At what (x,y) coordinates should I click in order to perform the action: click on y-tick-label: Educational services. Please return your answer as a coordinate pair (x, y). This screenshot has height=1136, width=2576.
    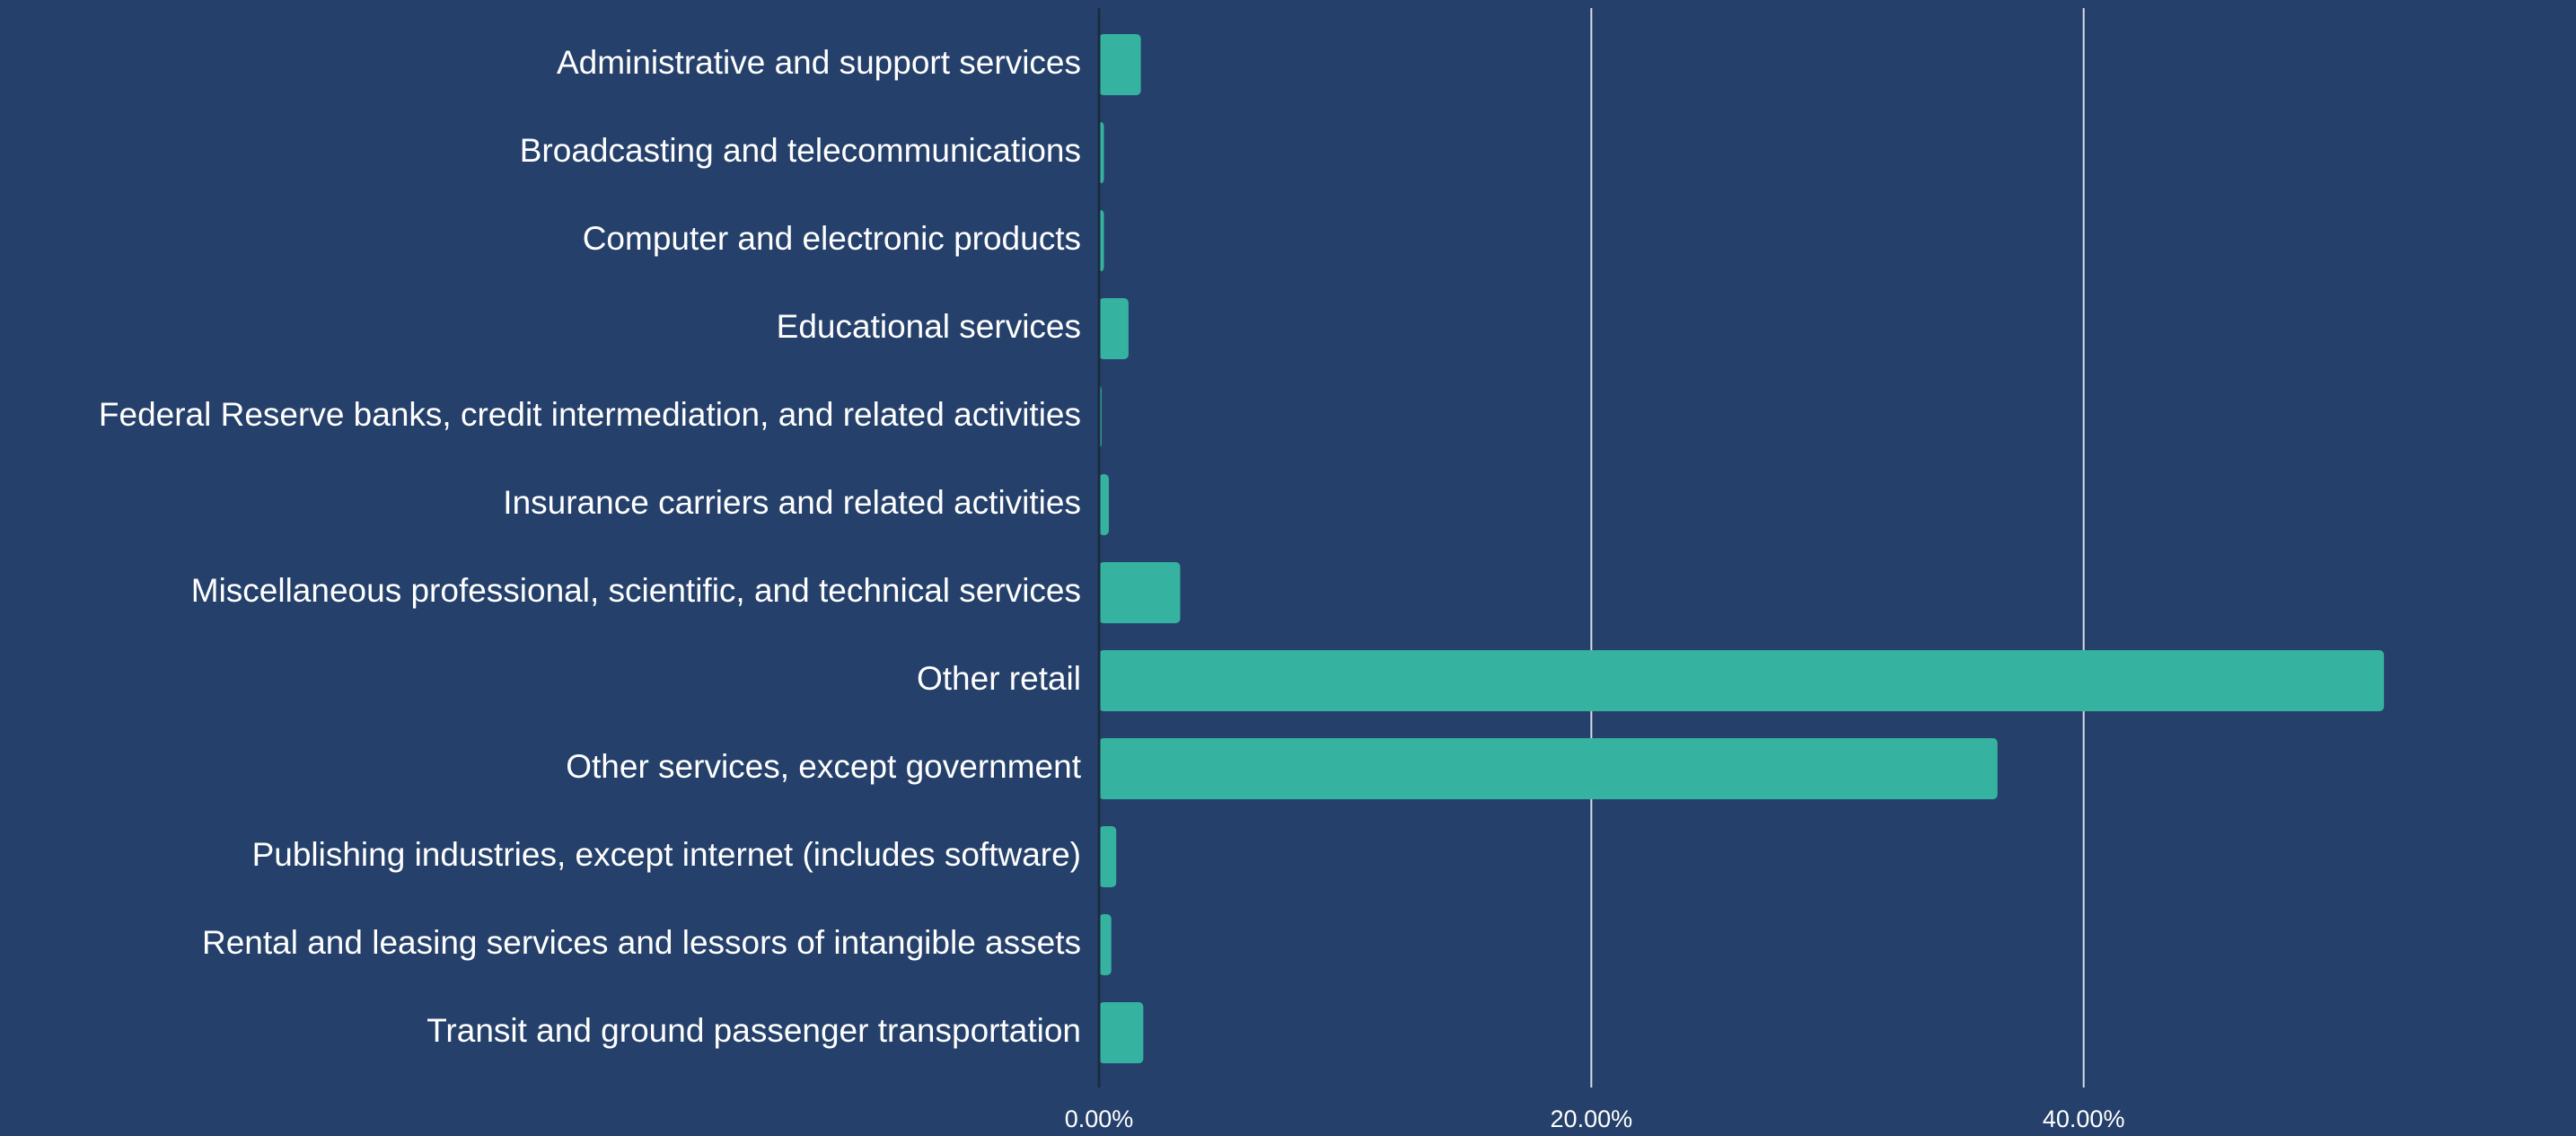
    Looking at the image, I should click on (929, 326).